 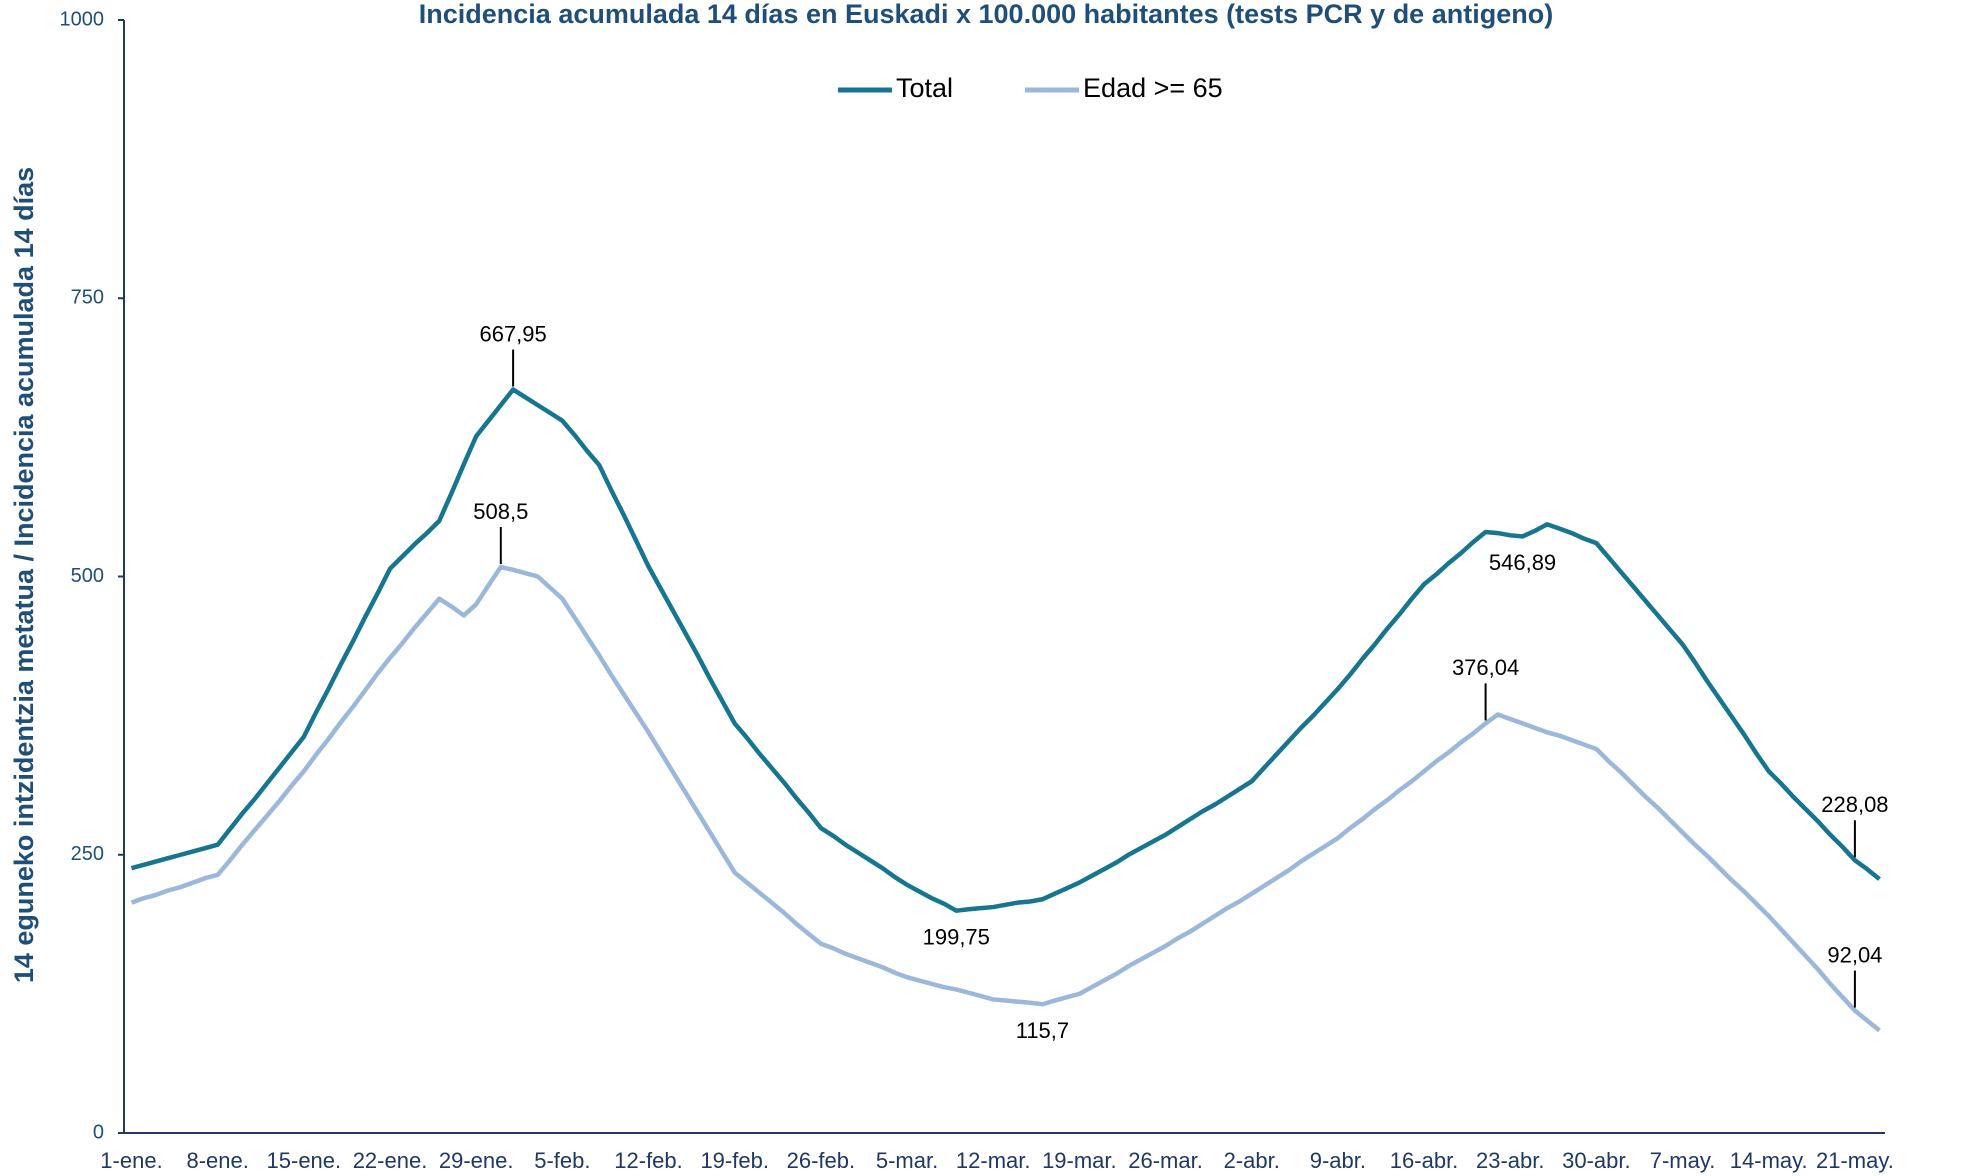 I want to click on x-tick-label: 26-mar., so click(x=1165, y=1160).